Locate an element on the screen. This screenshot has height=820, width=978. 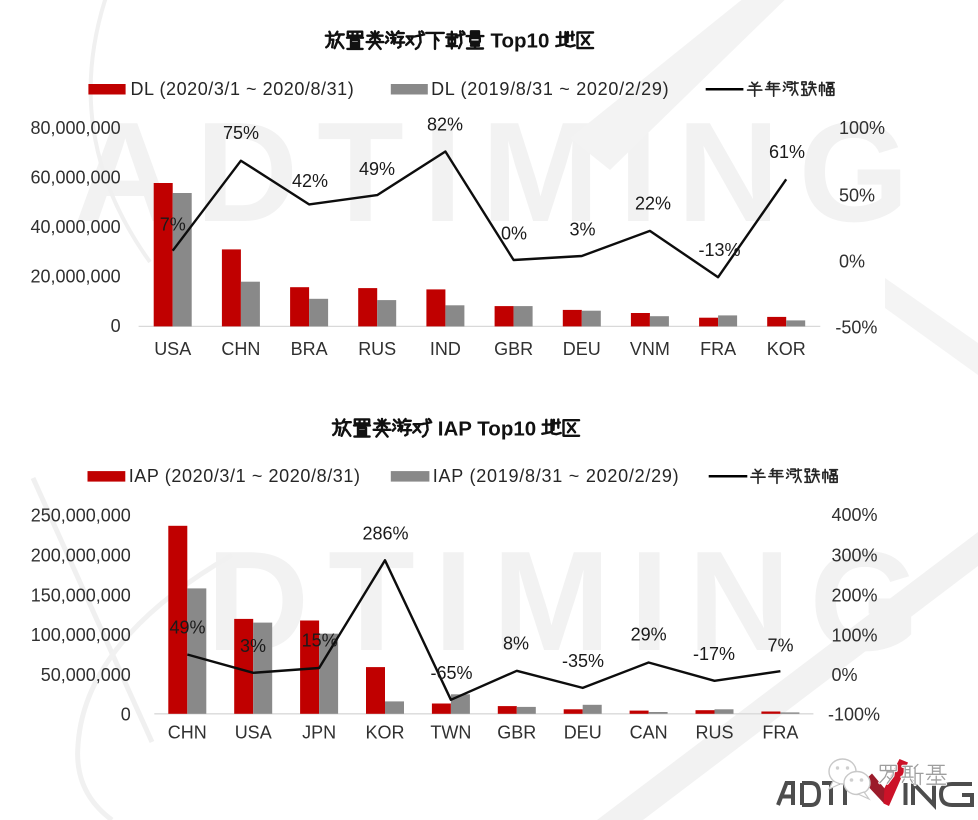
svg-text: BRA is located at coordinates (309, 349).